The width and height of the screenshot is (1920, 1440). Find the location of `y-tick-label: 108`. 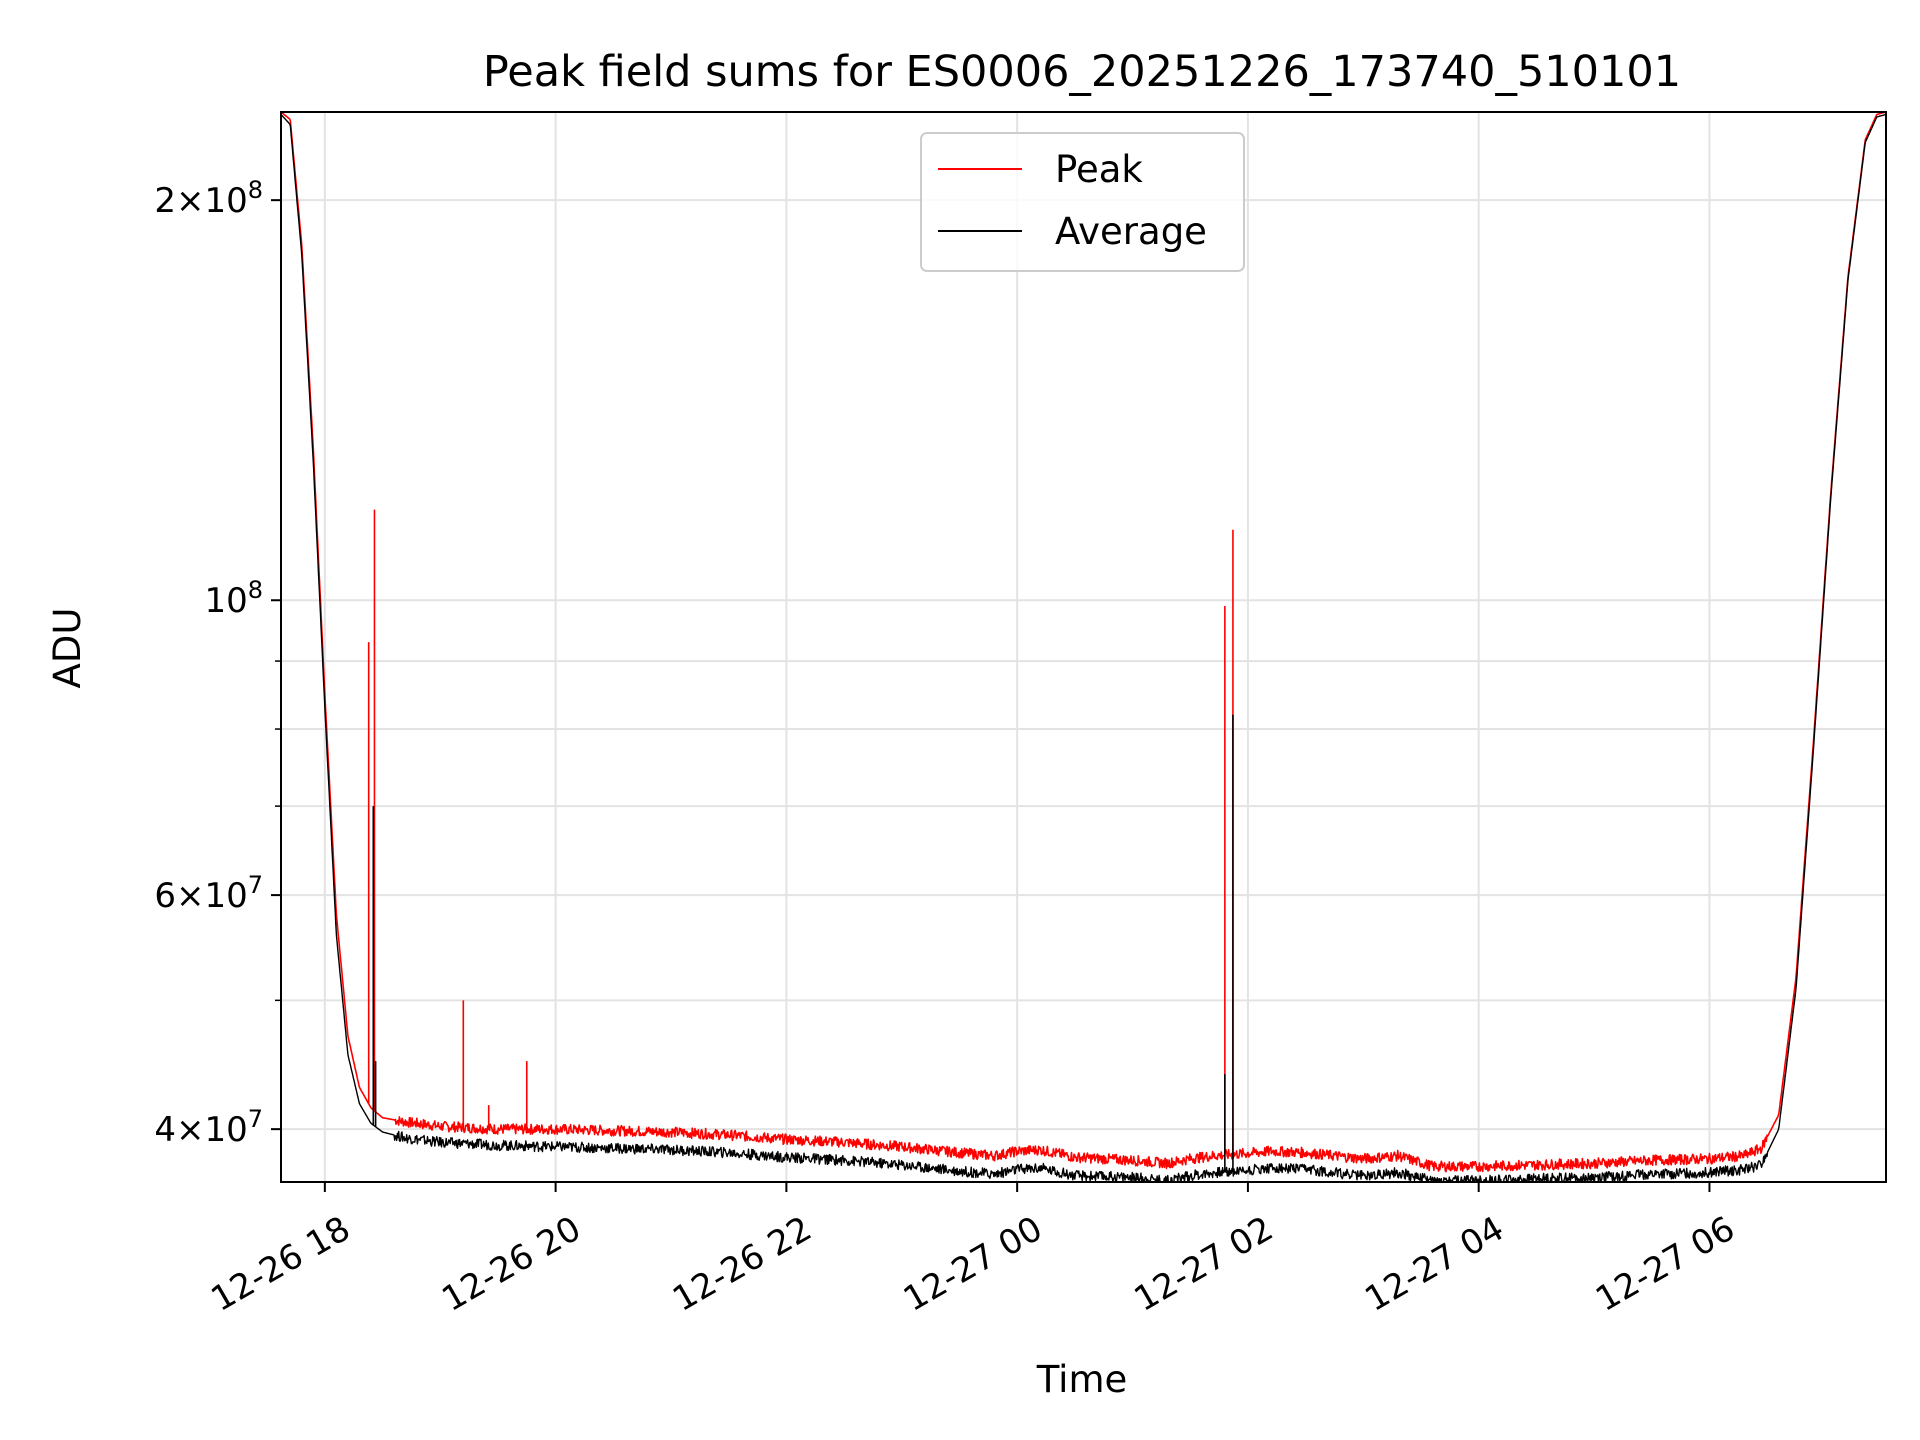

y-tick-label: 108 is located at coordinates (233, 598).